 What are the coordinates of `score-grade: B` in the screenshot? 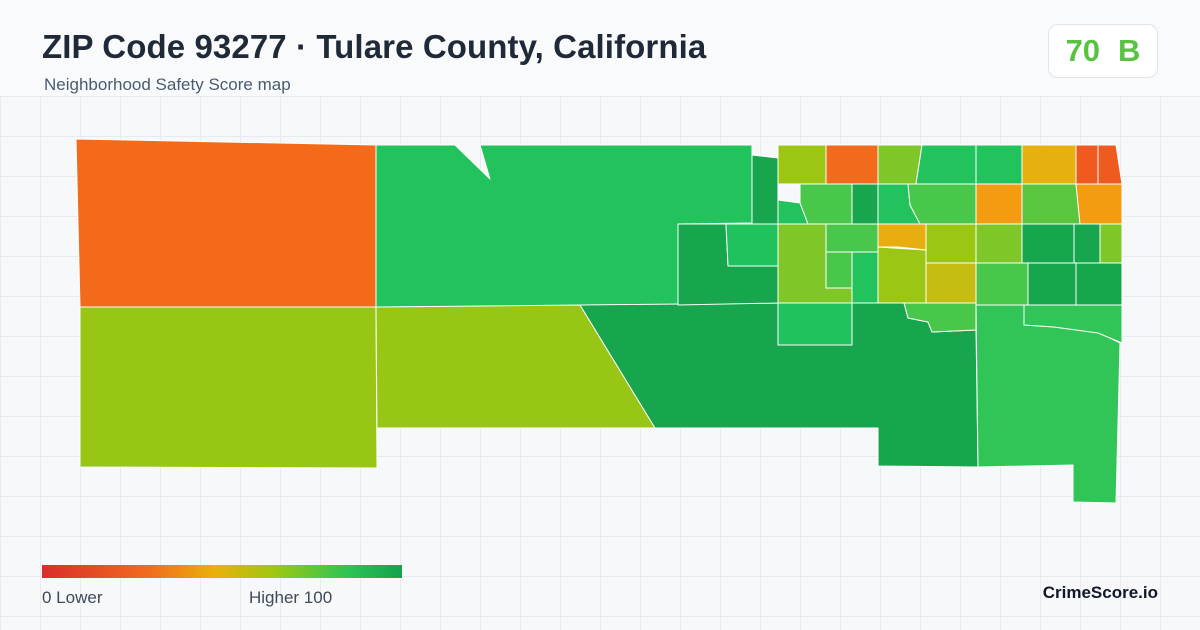 It's located at (1129, 50).